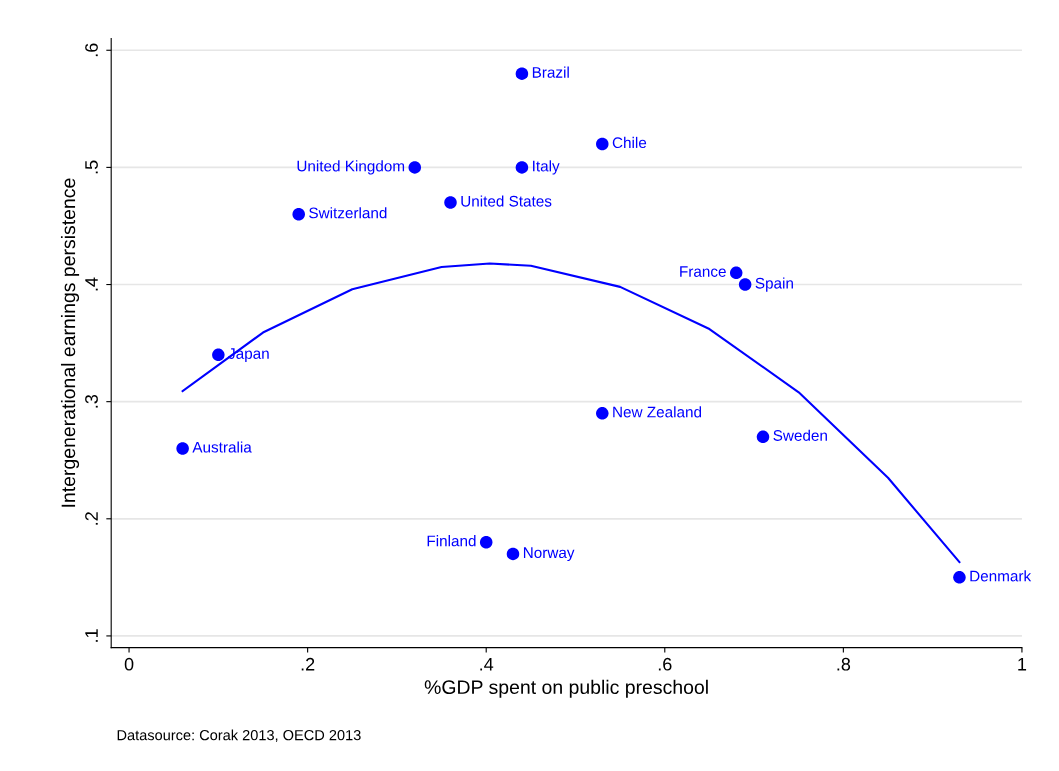 Image resolution: width=1059 pixels, height=771 pixels. Describe the element at coordinates (774, 284) in the screenshot. I see `data-label: Spain` at that location.